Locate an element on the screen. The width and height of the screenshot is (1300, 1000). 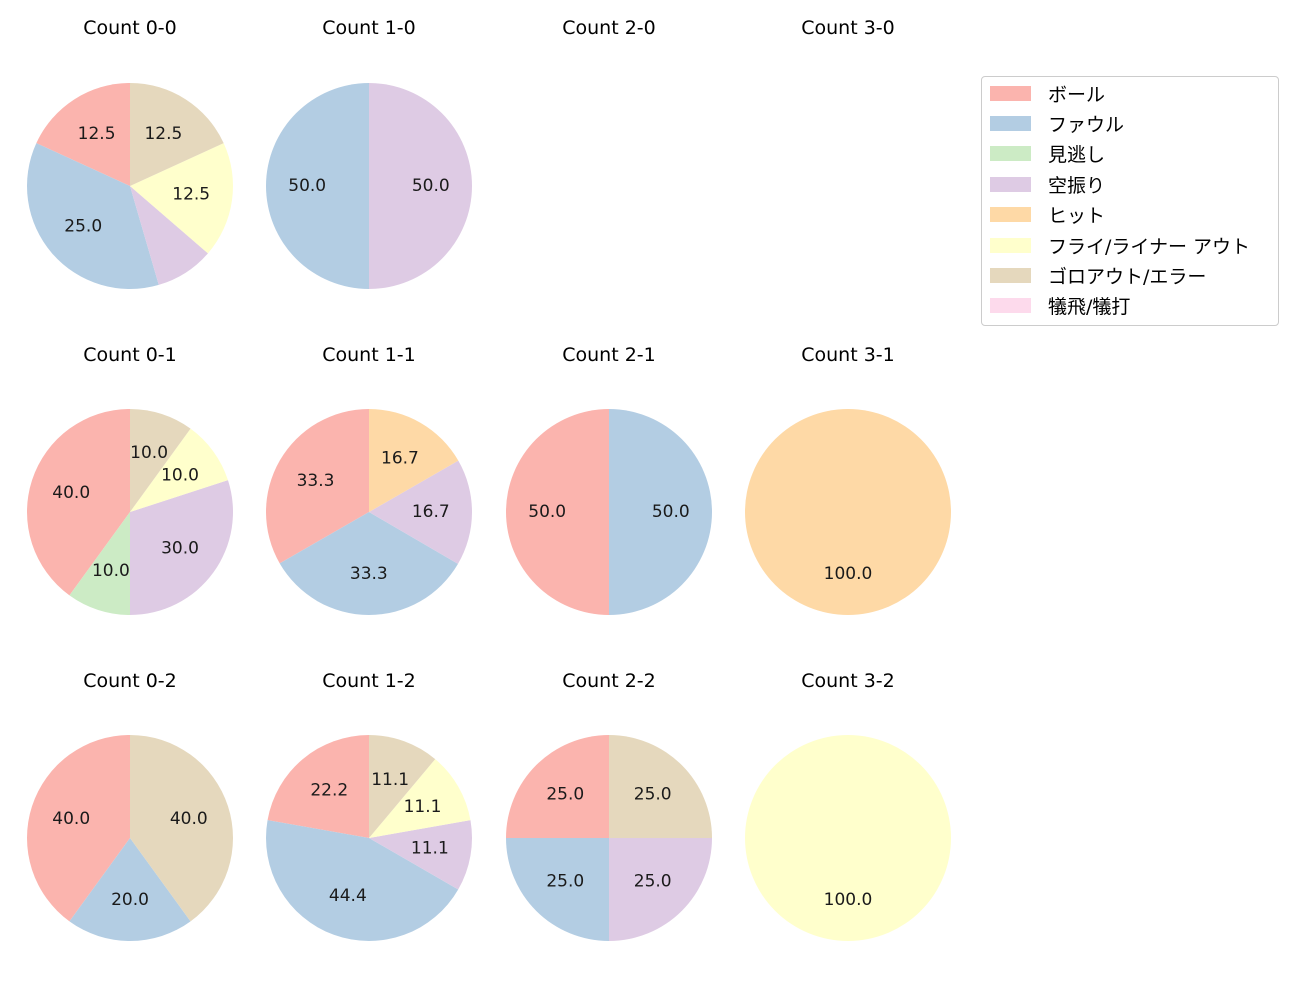
legend-label: ファウル is located at coordinates (1086, 124).